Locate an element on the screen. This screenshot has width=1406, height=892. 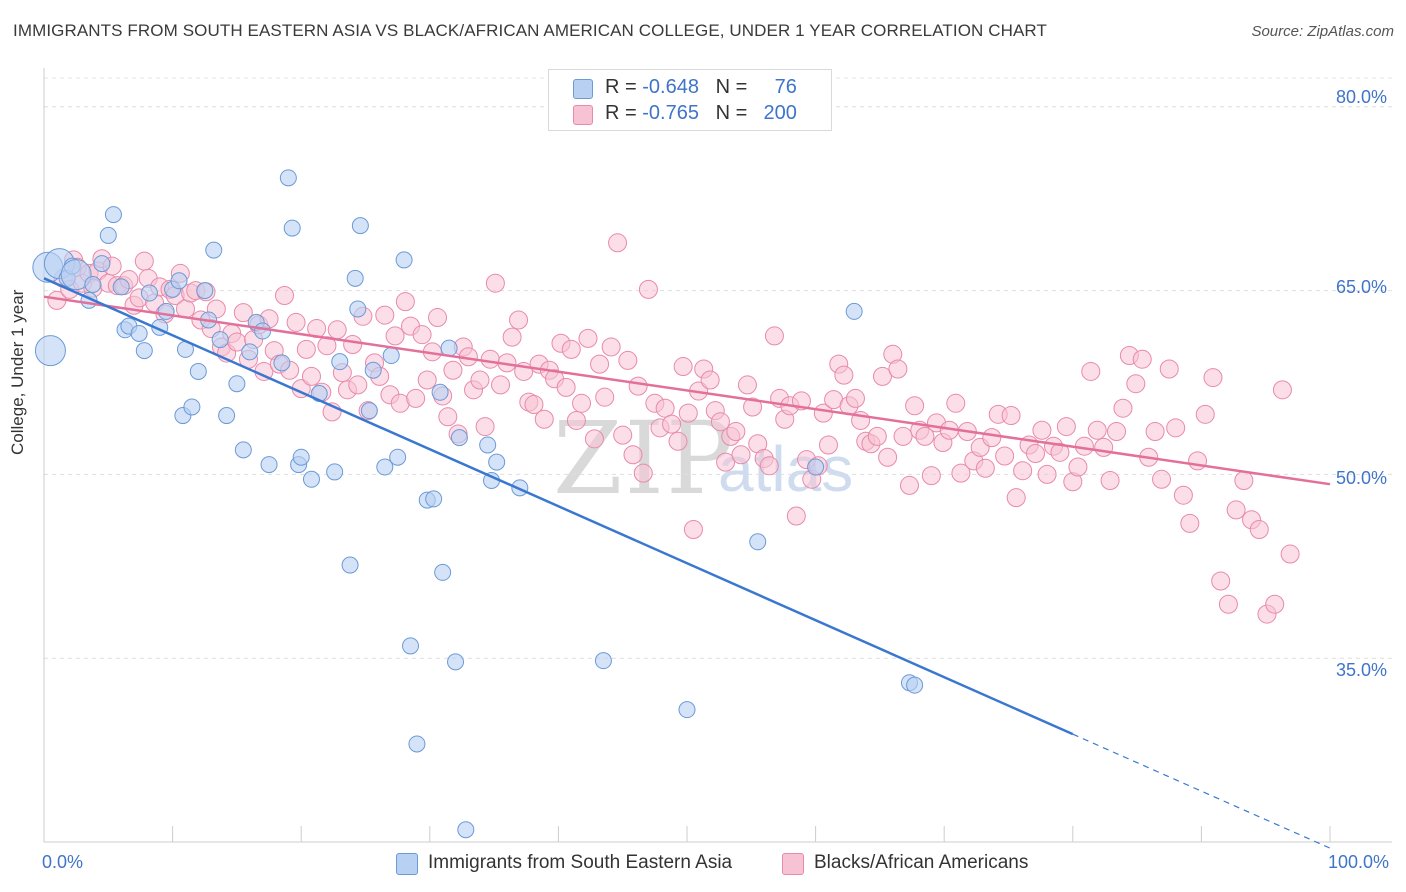
series-name-pink: Blacks/African Americans is located at coordinates (921, 862).